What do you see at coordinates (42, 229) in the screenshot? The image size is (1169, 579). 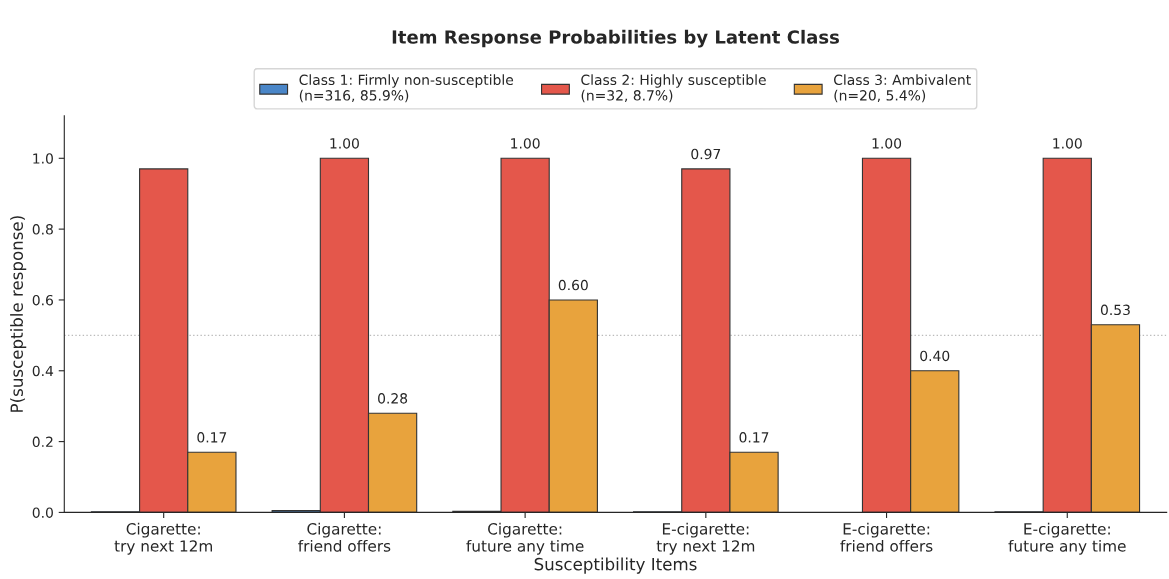 I see `y-tick-label: 0.8` at bounding box center [42, 229].